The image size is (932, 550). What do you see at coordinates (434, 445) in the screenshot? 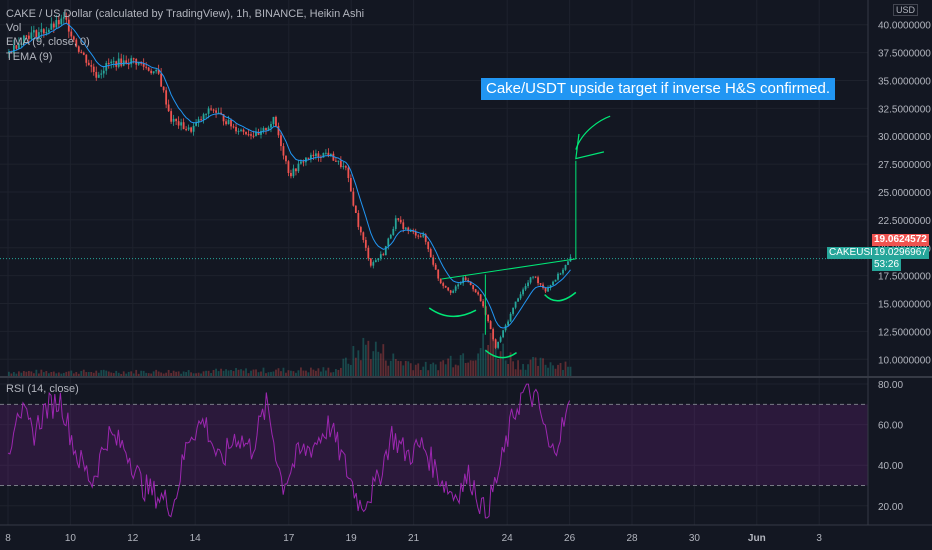
I see `rsi-band-fill` at bounding box center [434, 445].